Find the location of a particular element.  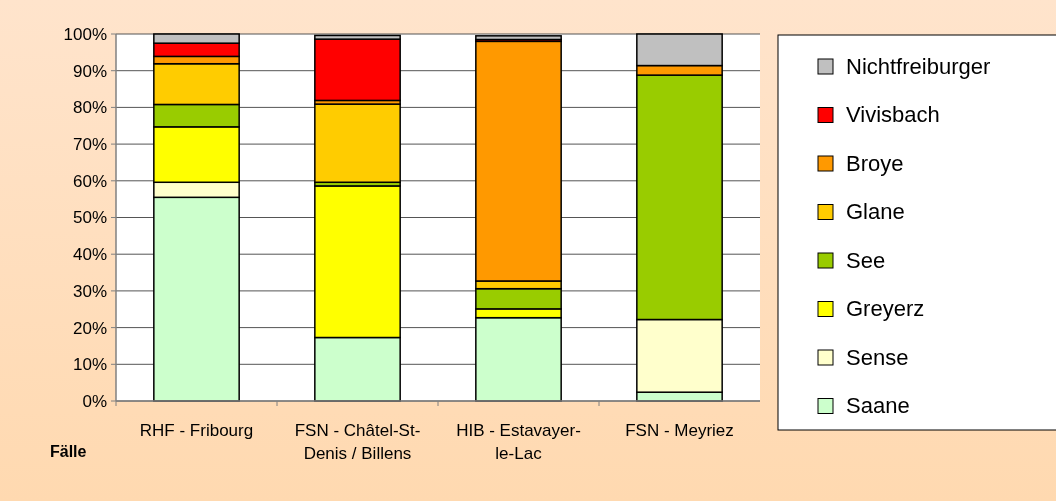

y-tick-label: 40% is located at coordinates (89, 255).